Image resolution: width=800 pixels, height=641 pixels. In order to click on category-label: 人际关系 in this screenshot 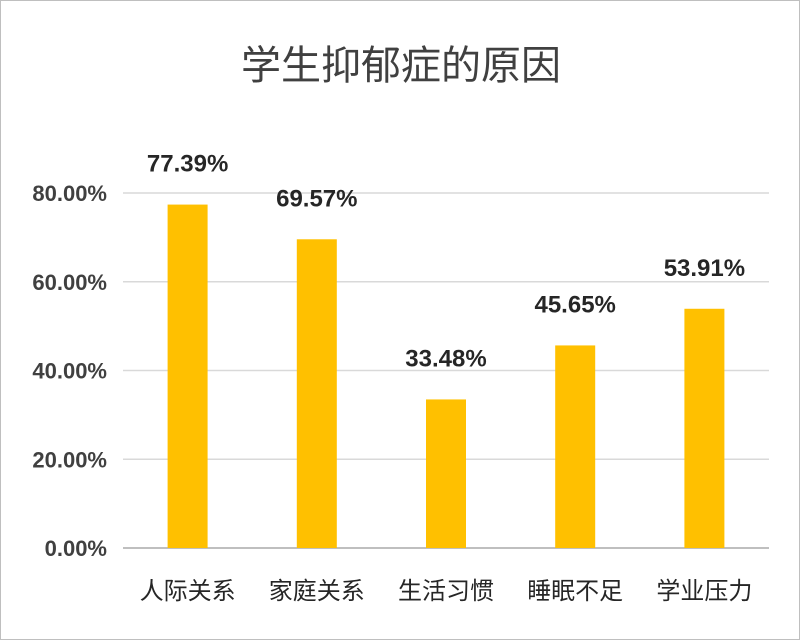, I will do `click(188, 591)`.